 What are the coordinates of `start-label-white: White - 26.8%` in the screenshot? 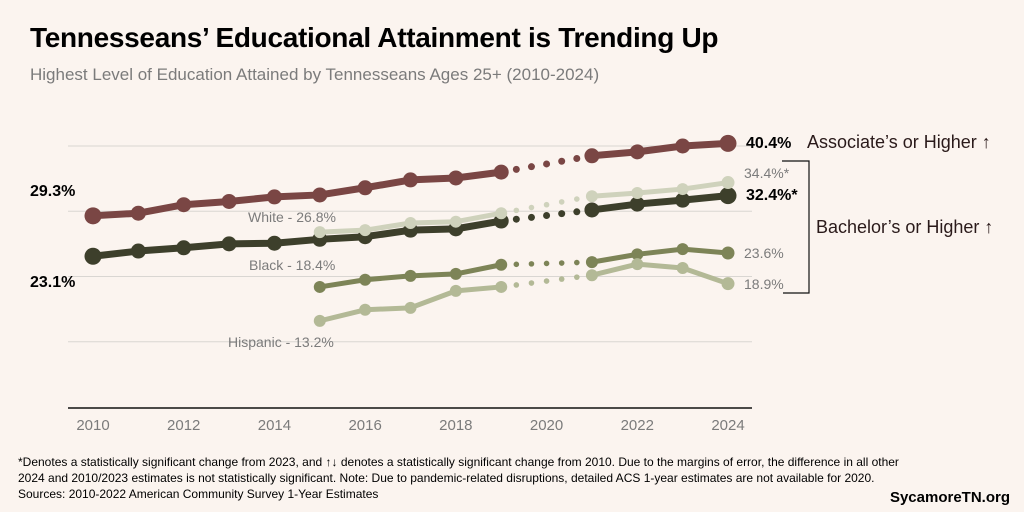 It's located at (292, 217).